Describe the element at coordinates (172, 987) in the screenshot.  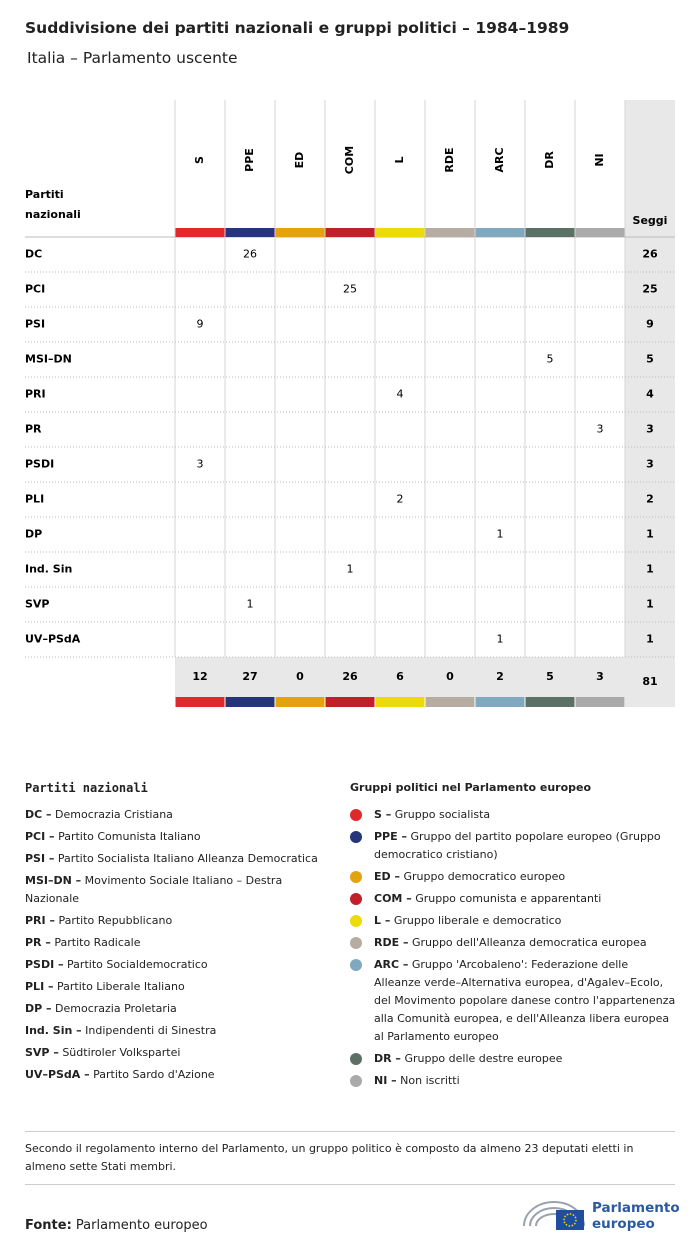
I see `legend-item: PLI – Partito Liberale Italiano` at that location.